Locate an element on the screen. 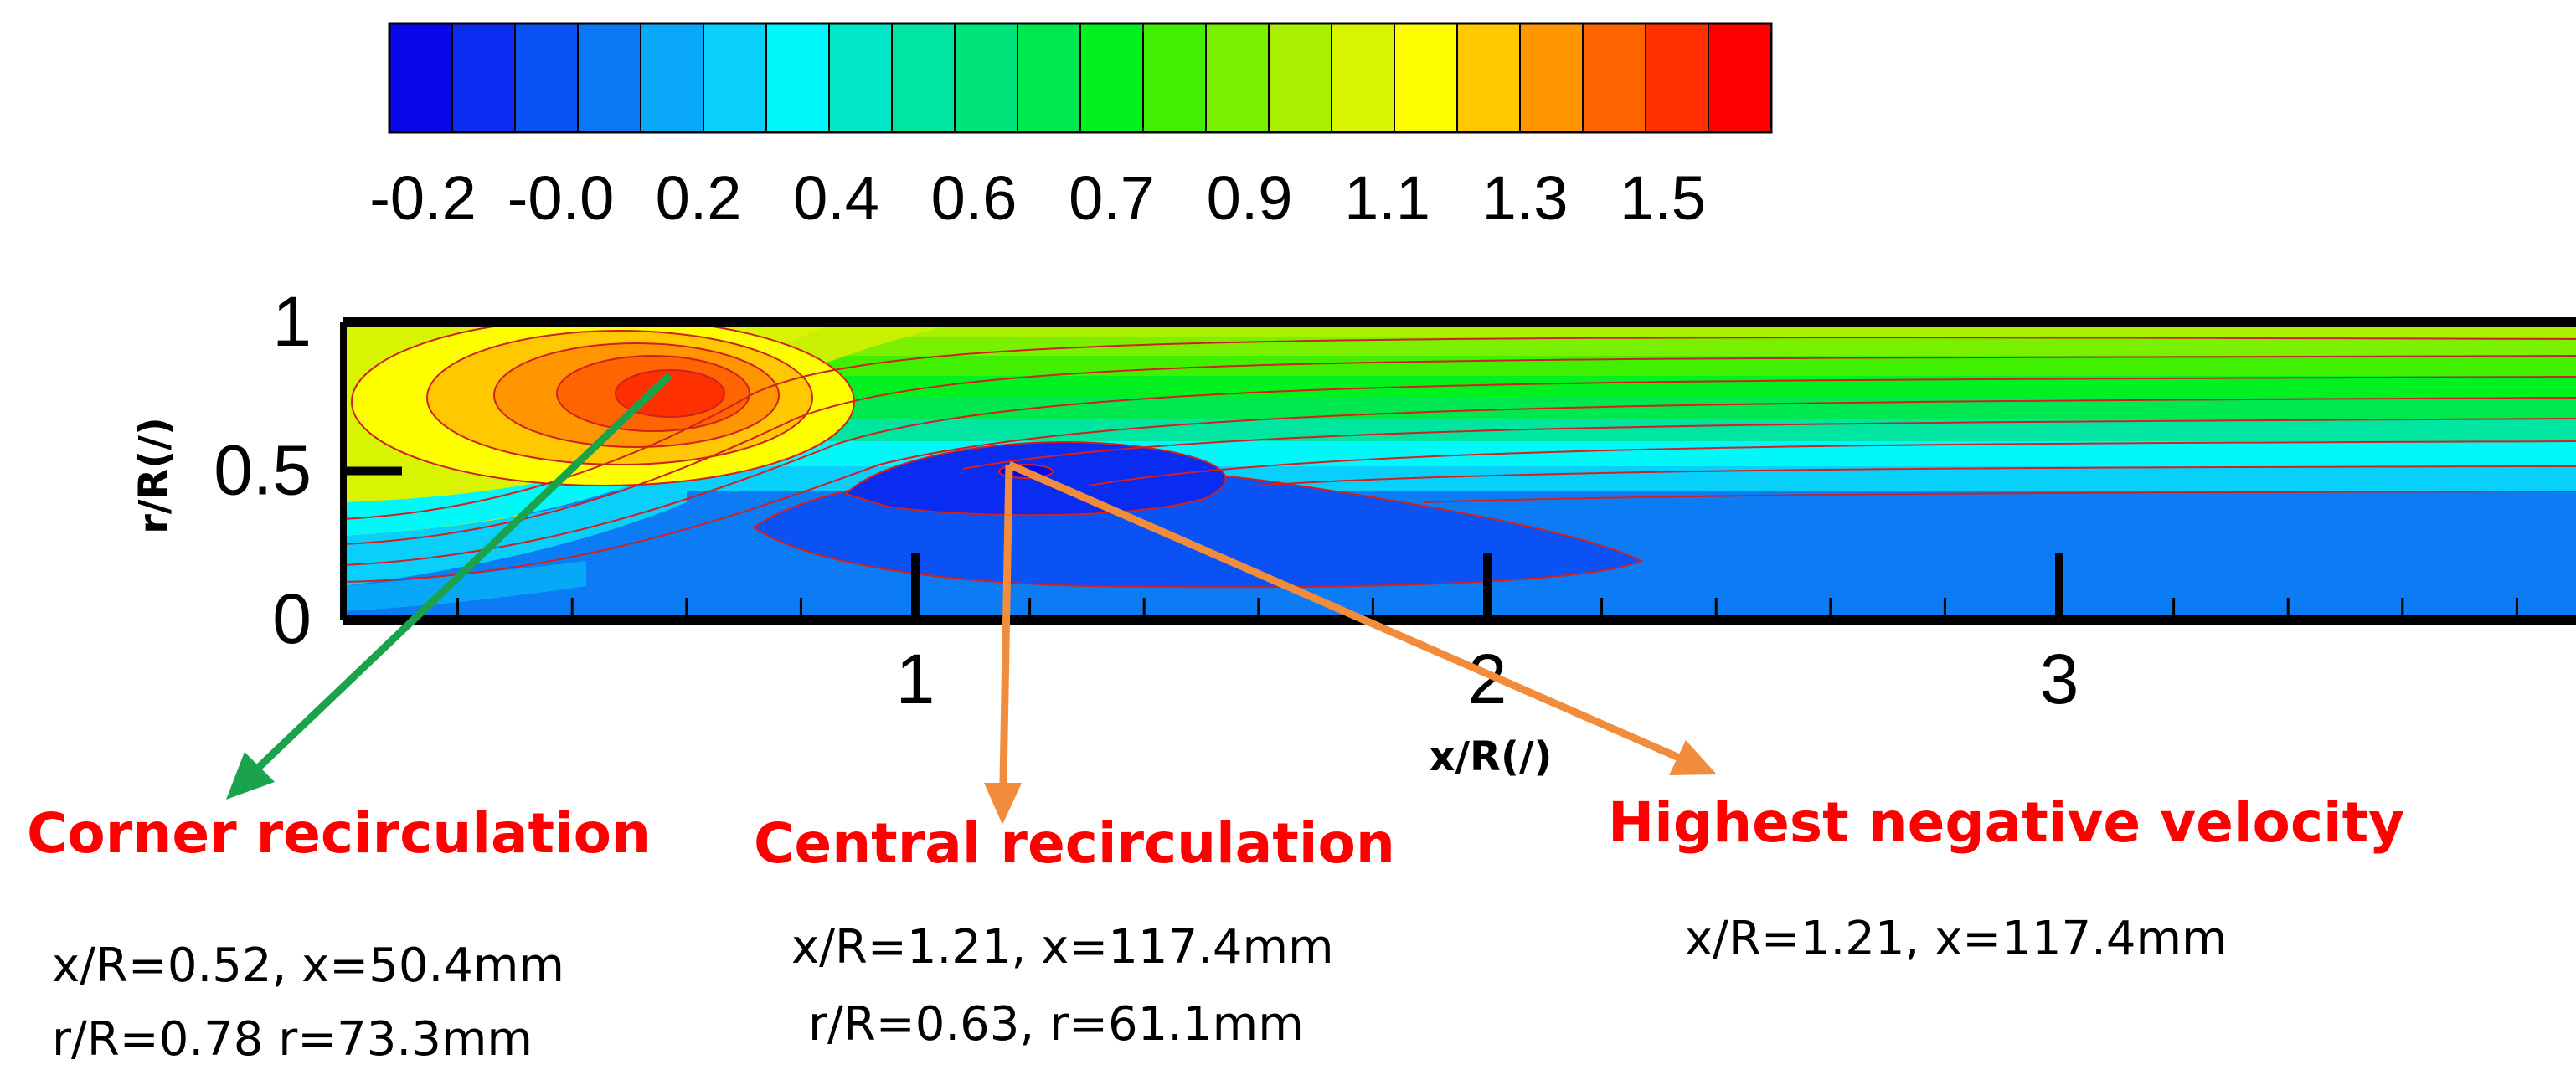 Image resolution: width=2576 pixels, height=1075 pixels. y-tick-label: 0.5 is located at coordinates (263, 470).